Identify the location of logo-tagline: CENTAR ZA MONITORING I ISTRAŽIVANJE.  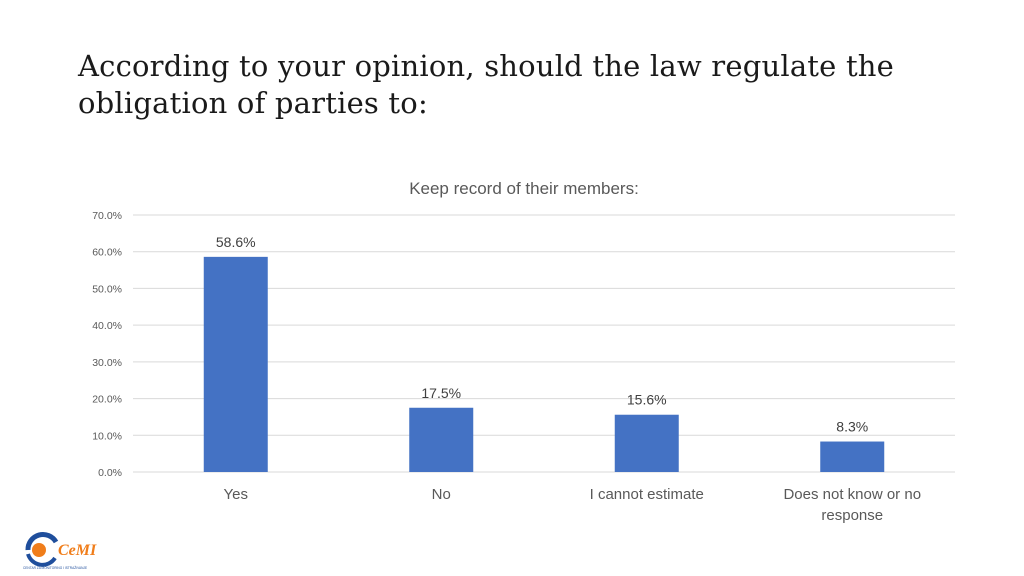
(55, 567).